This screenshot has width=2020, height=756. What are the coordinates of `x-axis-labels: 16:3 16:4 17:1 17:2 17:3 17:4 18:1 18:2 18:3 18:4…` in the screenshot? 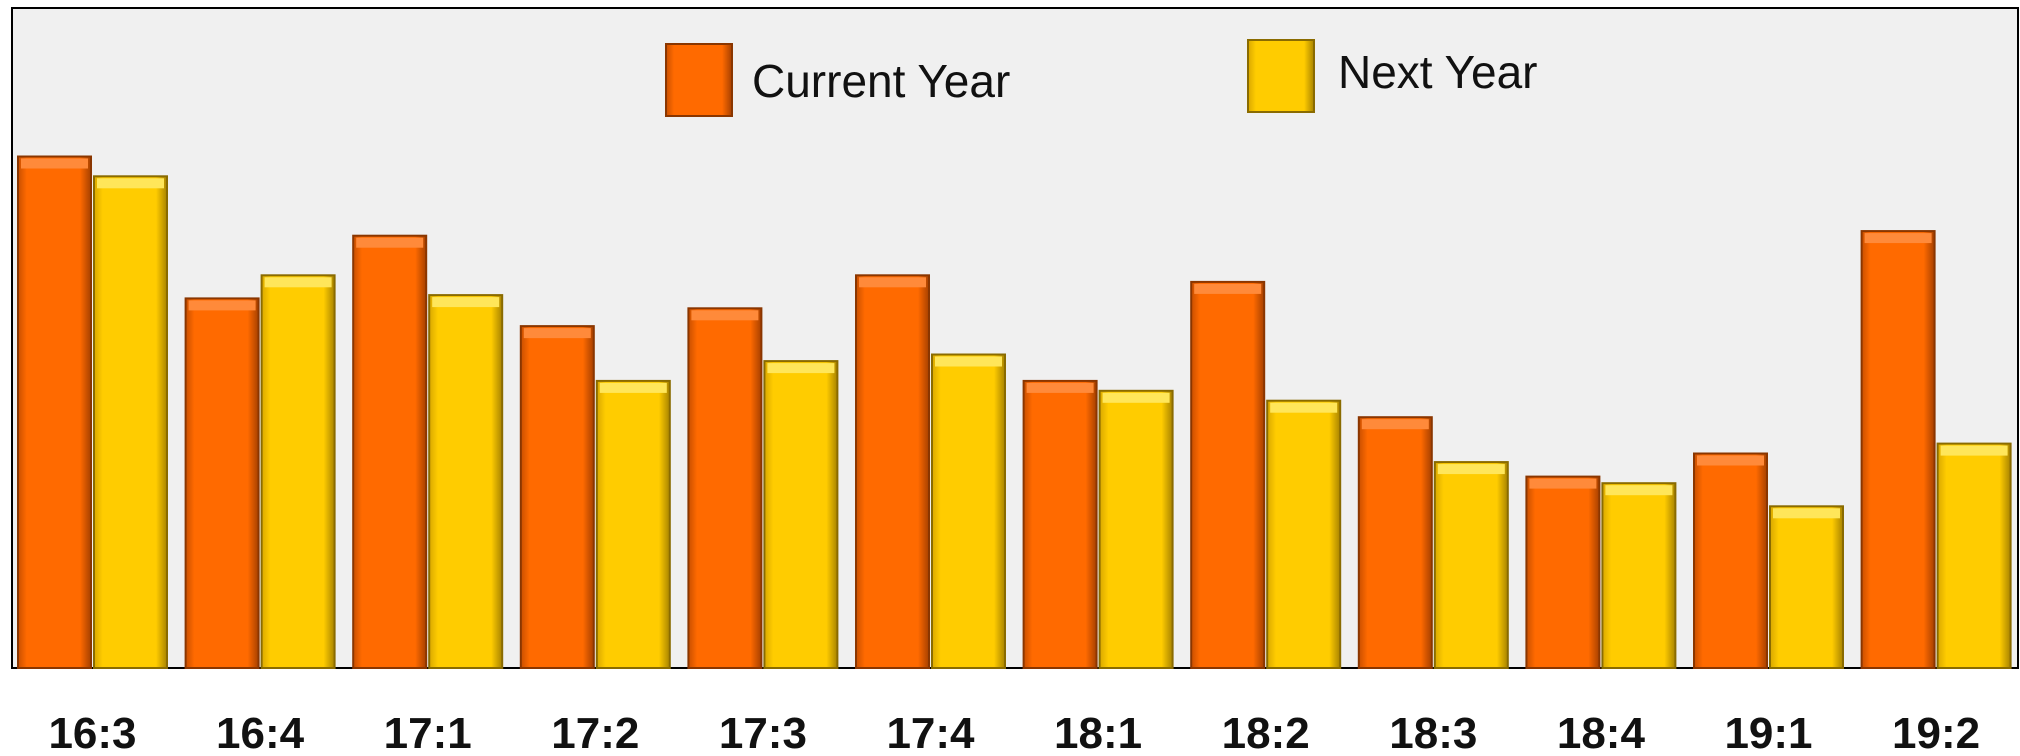 It's located at (1014, 732).